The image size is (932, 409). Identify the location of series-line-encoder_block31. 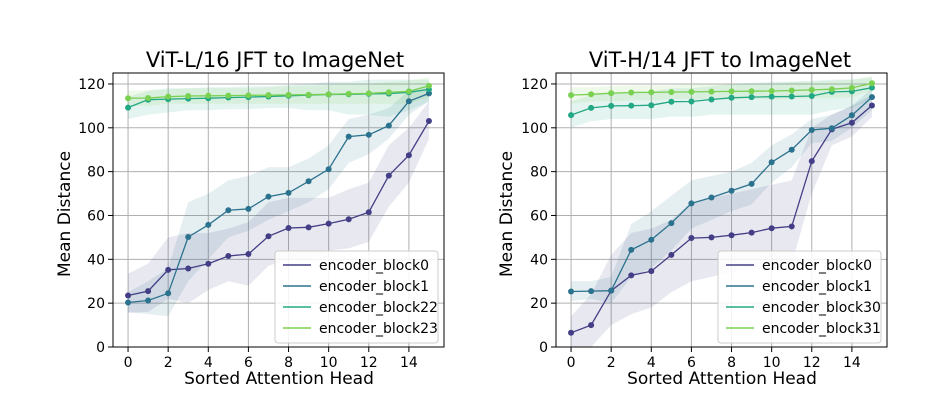
(721, 89).